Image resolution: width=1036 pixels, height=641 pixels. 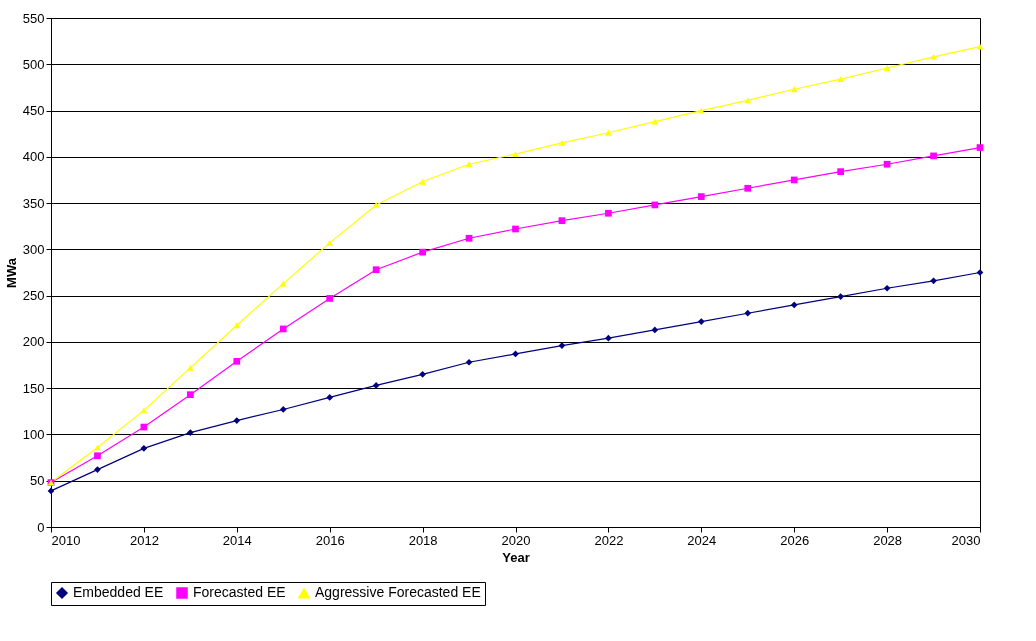 I want to click on y-tick-label: 500, so click(x=33, y=64).